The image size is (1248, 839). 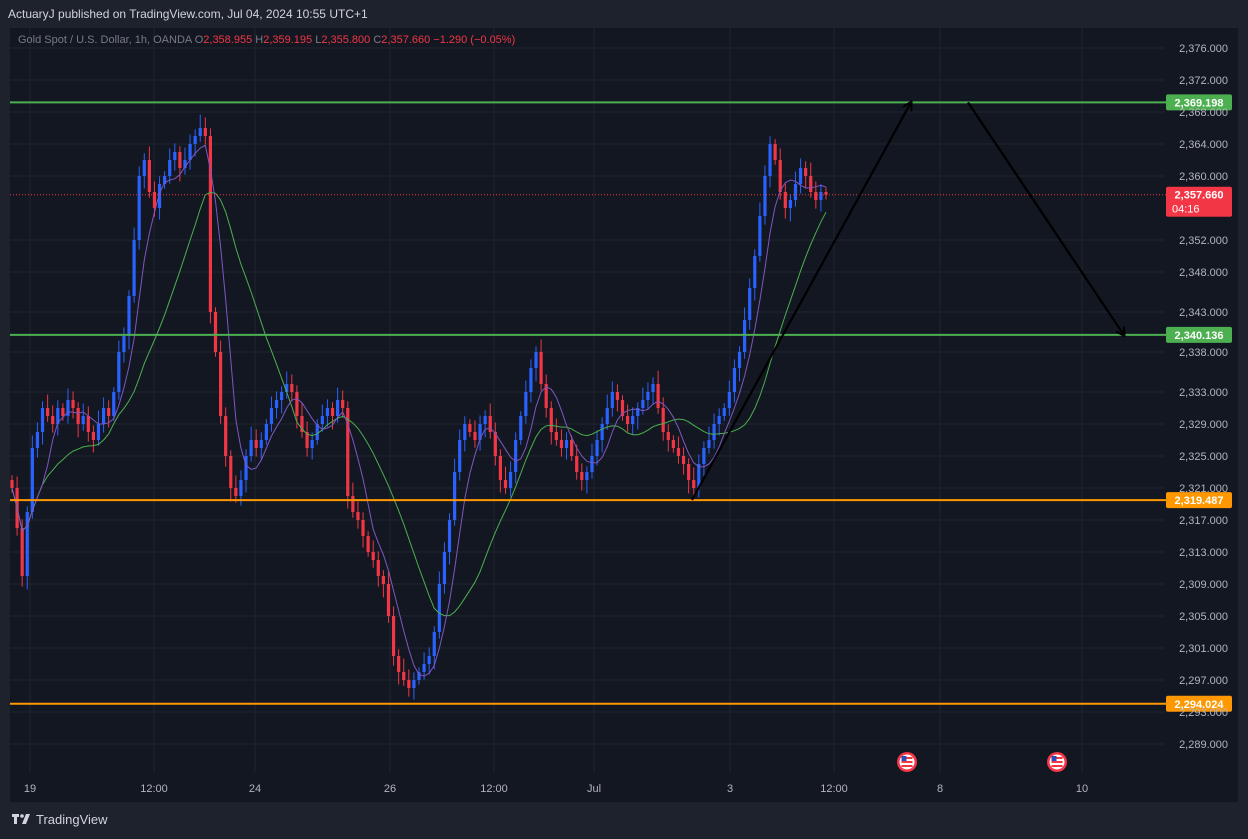 What do you see at coordinates (1203, 457) in the screenshot?
I see `y-tick-label: 2,325.000` at bounding box center [1203, 457].